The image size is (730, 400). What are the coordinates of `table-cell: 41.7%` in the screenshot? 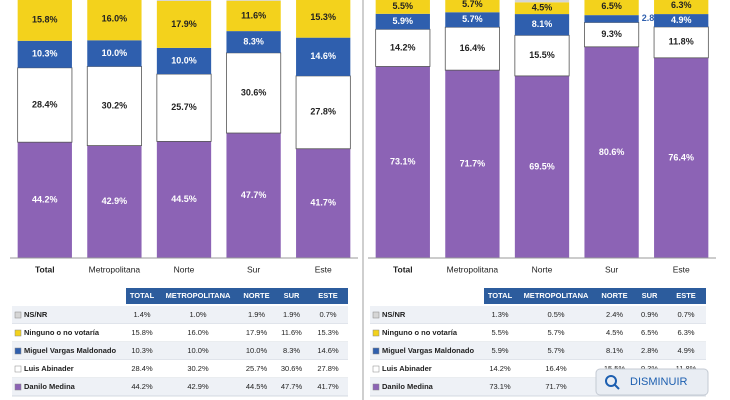 It's located at (328, 386).